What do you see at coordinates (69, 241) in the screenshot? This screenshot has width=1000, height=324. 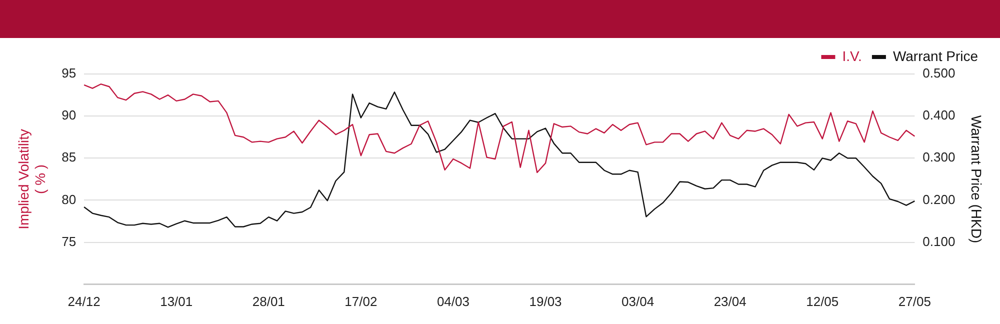 I see `y-tick-label: 75` at bounding box center [69, 241].